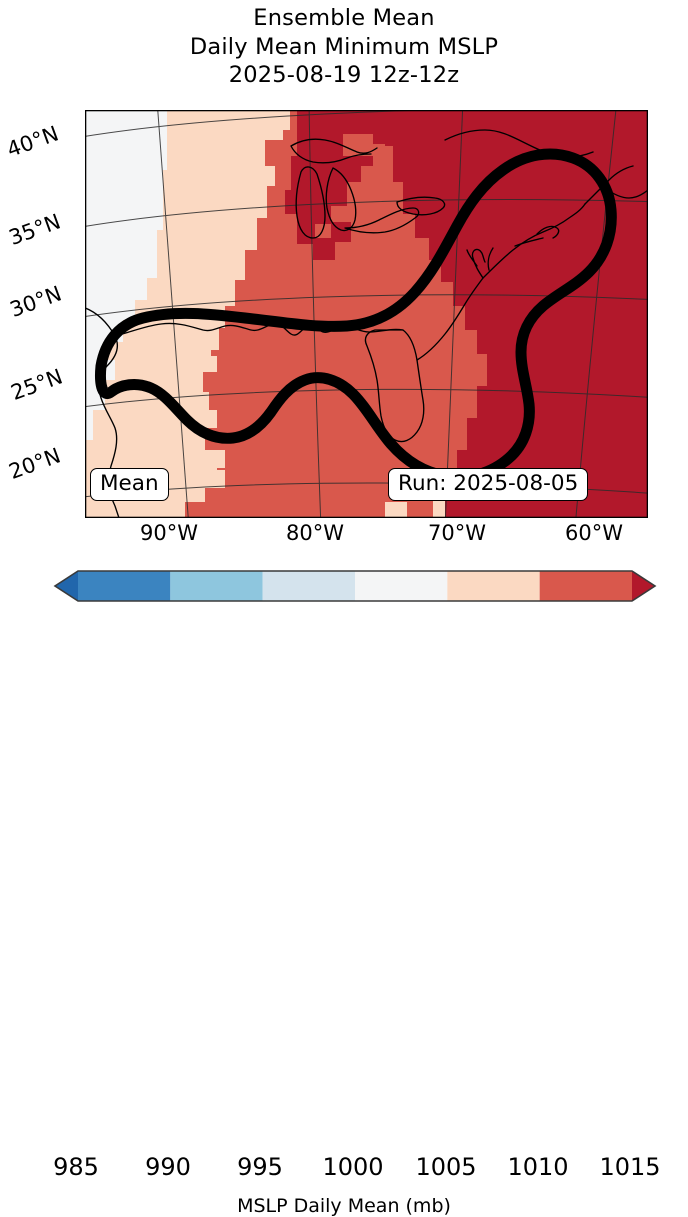 The height and width of the screenshot is (1217, 688). What do you see at coordinates (267, 123) in the screenshot?
I see `parallel-40N` at bounding box center [267, 123].